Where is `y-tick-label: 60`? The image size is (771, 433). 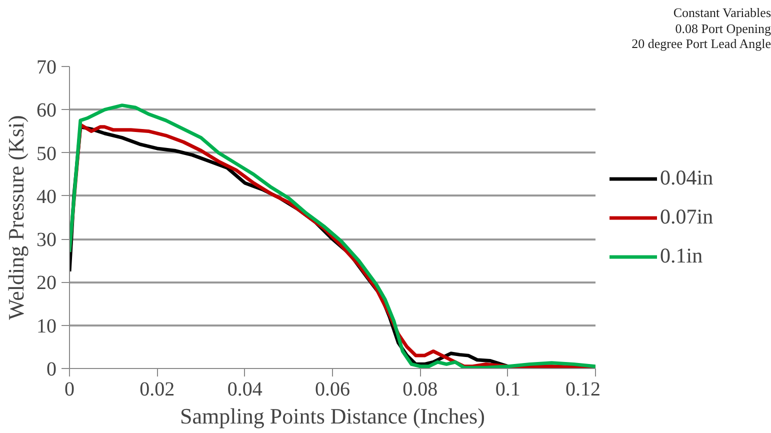
y-tick-label: 60 is located at coordinates (46, 111).